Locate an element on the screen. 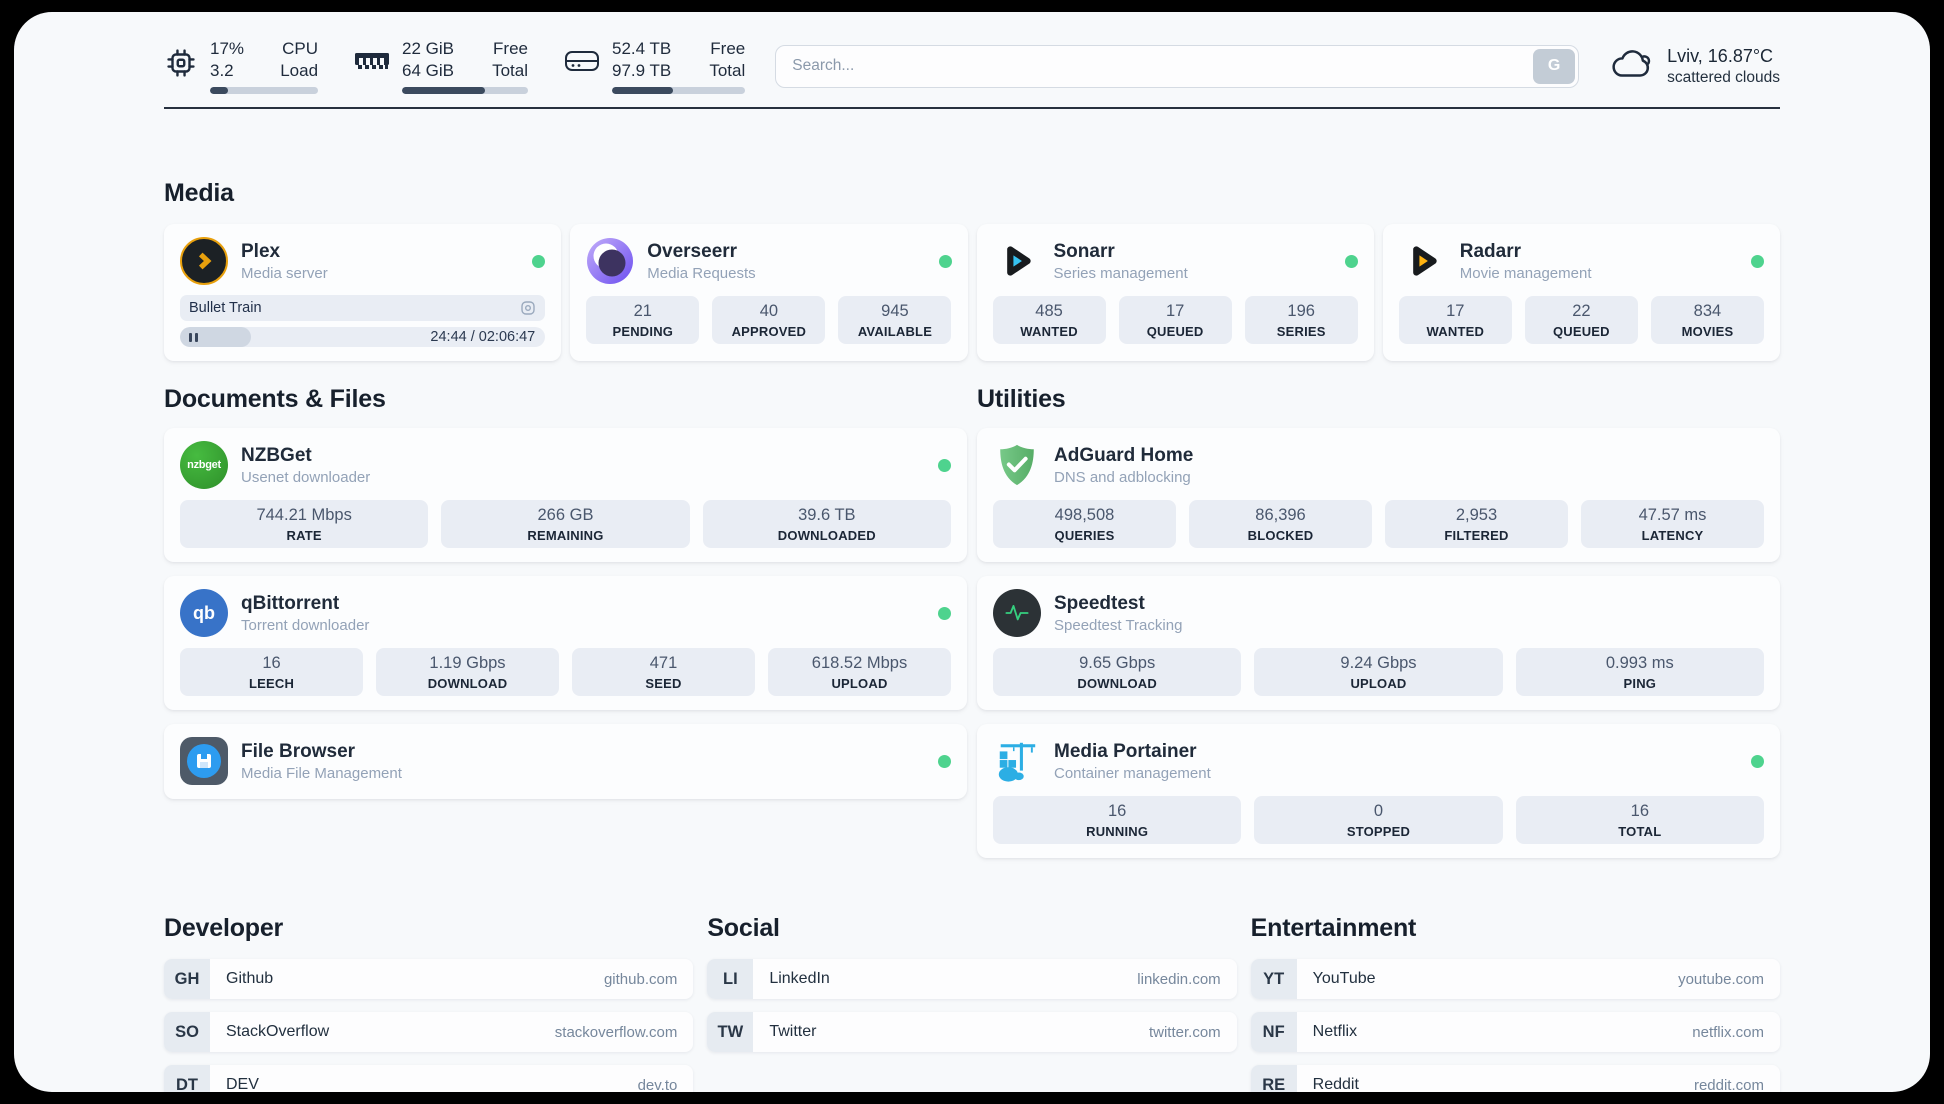 The height and width of the screenshot is (1104, 1944). bookmark-stackoverflow: SO StackOverflow stackoverflow.com is located at coordinates (429, 1032).